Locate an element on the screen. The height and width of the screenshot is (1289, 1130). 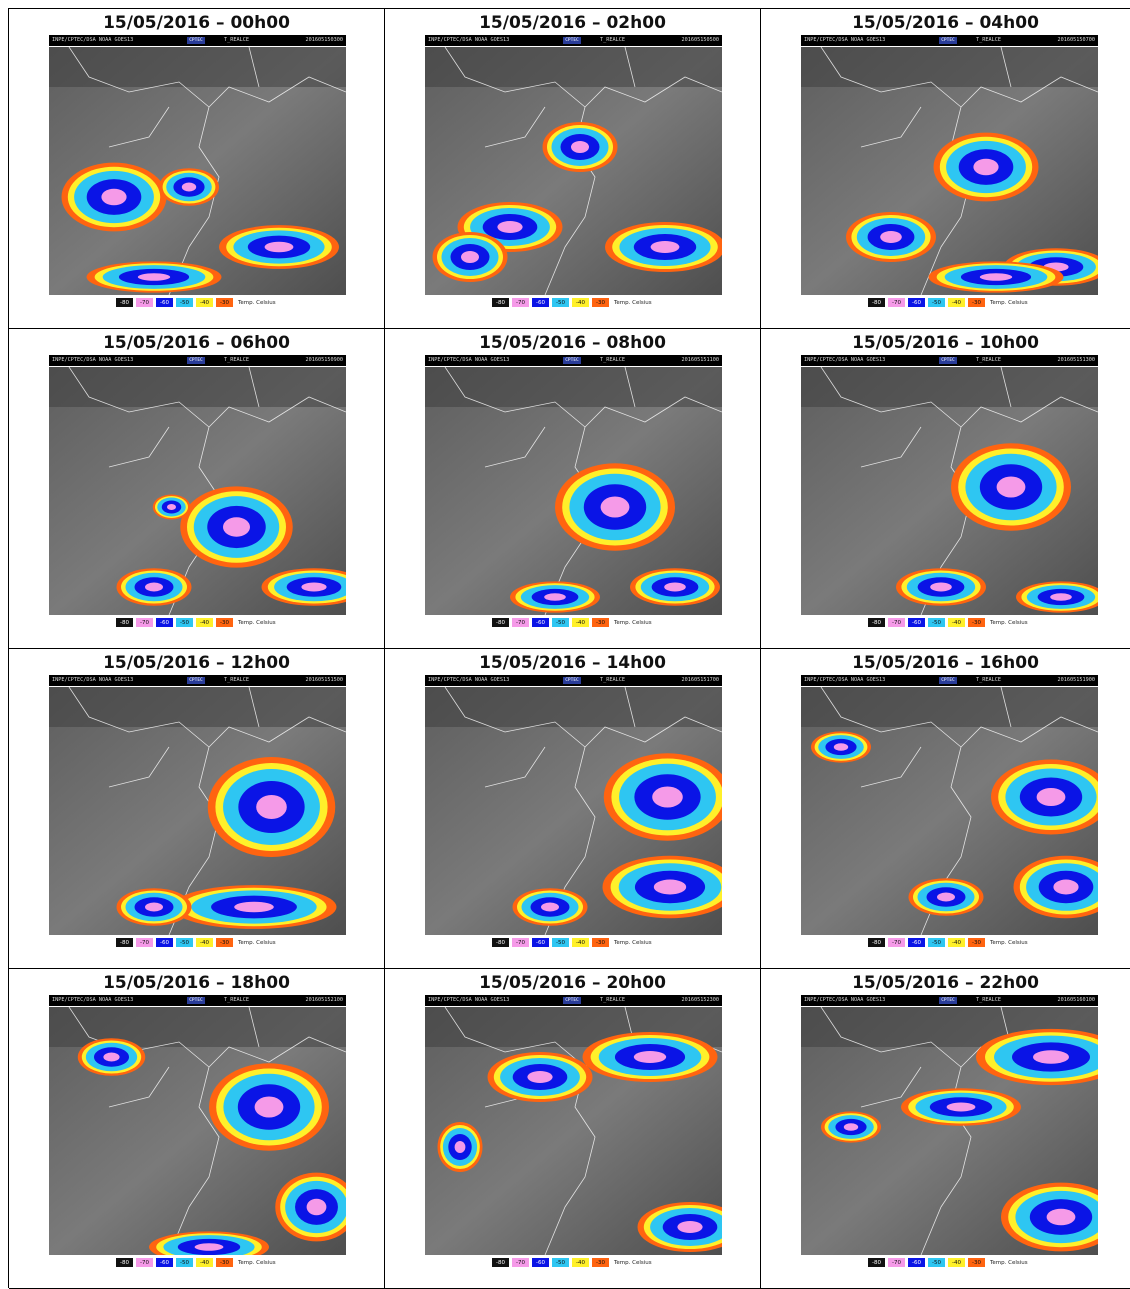
panel-title: 15/05/2016 – 14h00 is located at coordinates (572, 663).